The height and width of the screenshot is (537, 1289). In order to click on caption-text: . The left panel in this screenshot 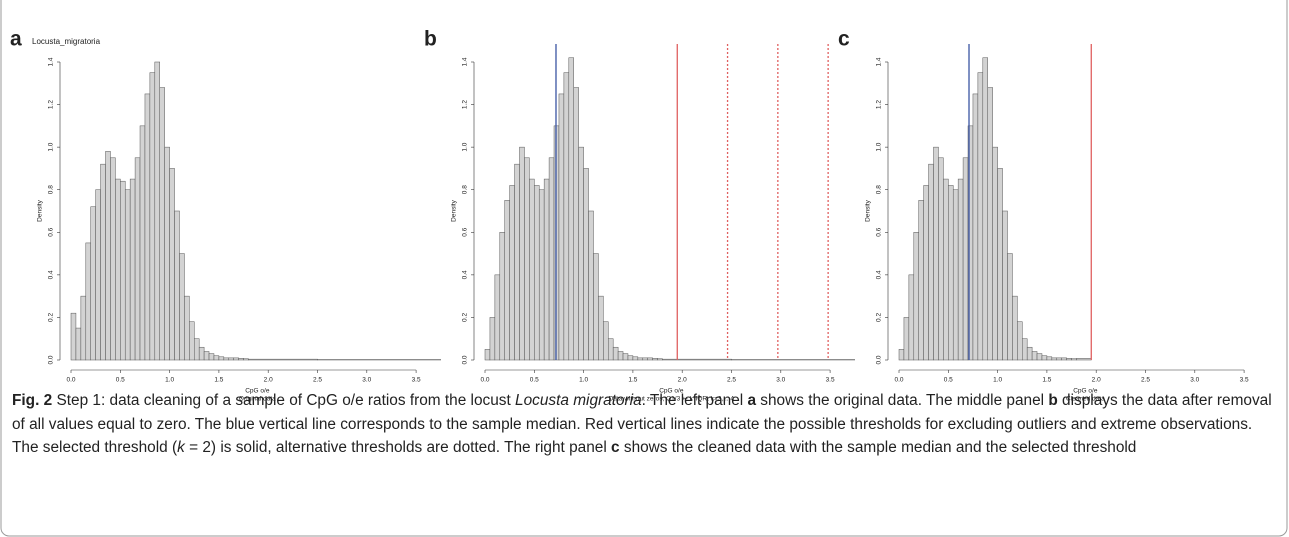, I will do `click(694, 400)`.